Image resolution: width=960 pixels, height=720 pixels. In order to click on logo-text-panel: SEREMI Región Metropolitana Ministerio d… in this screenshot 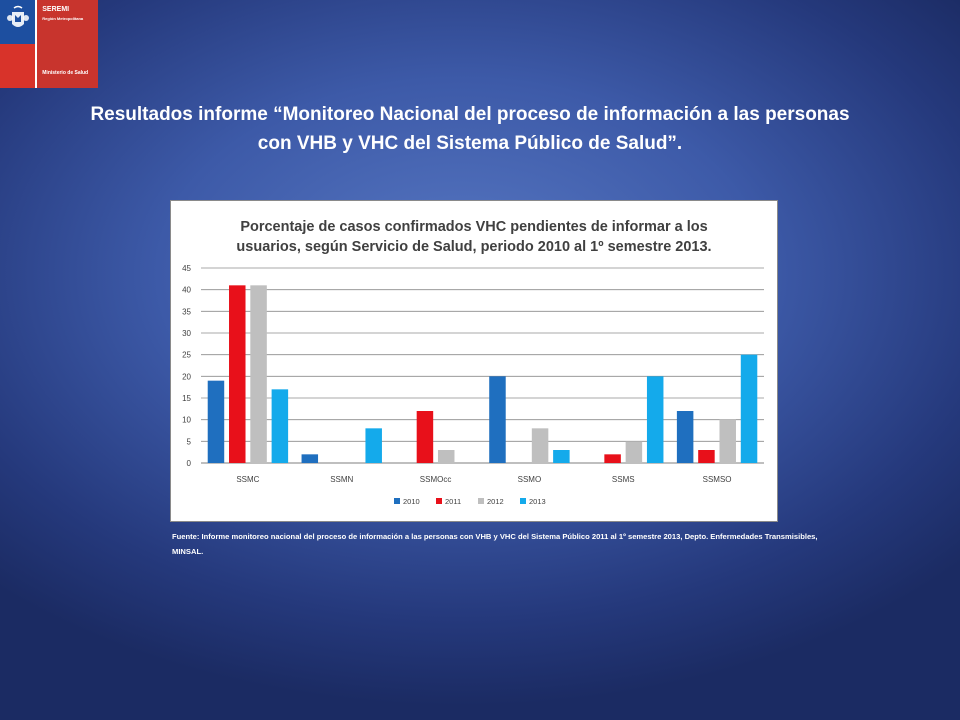, I will do `click(66, 44)`.